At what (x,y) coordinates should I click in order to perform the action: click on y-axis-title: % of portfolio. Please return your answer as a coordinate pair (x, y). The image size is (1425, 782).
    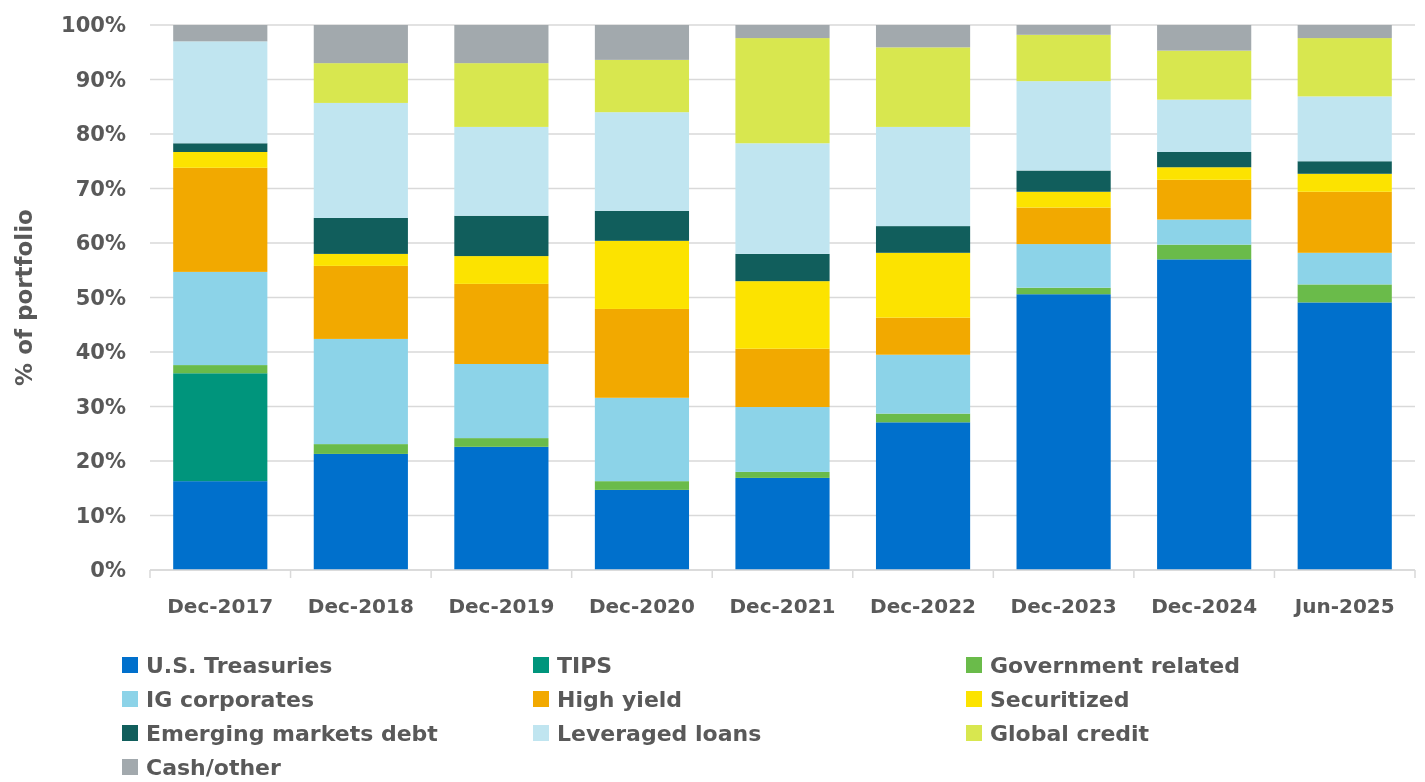
    Looking at the image, I should click on (24, 297).